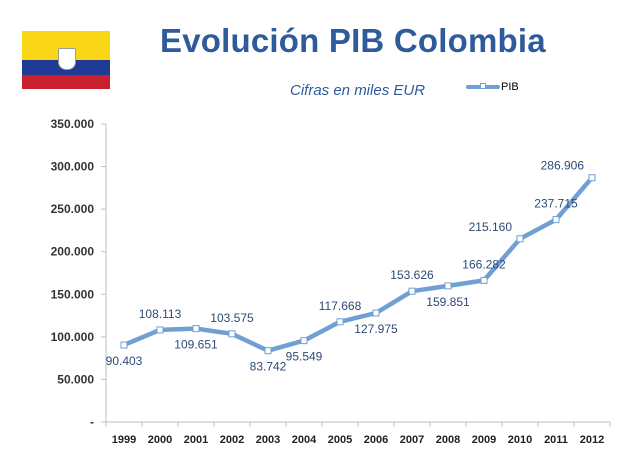 This screenshot has height=463, width=640. I want to click on data-label: 127.975, so click(376, 329).